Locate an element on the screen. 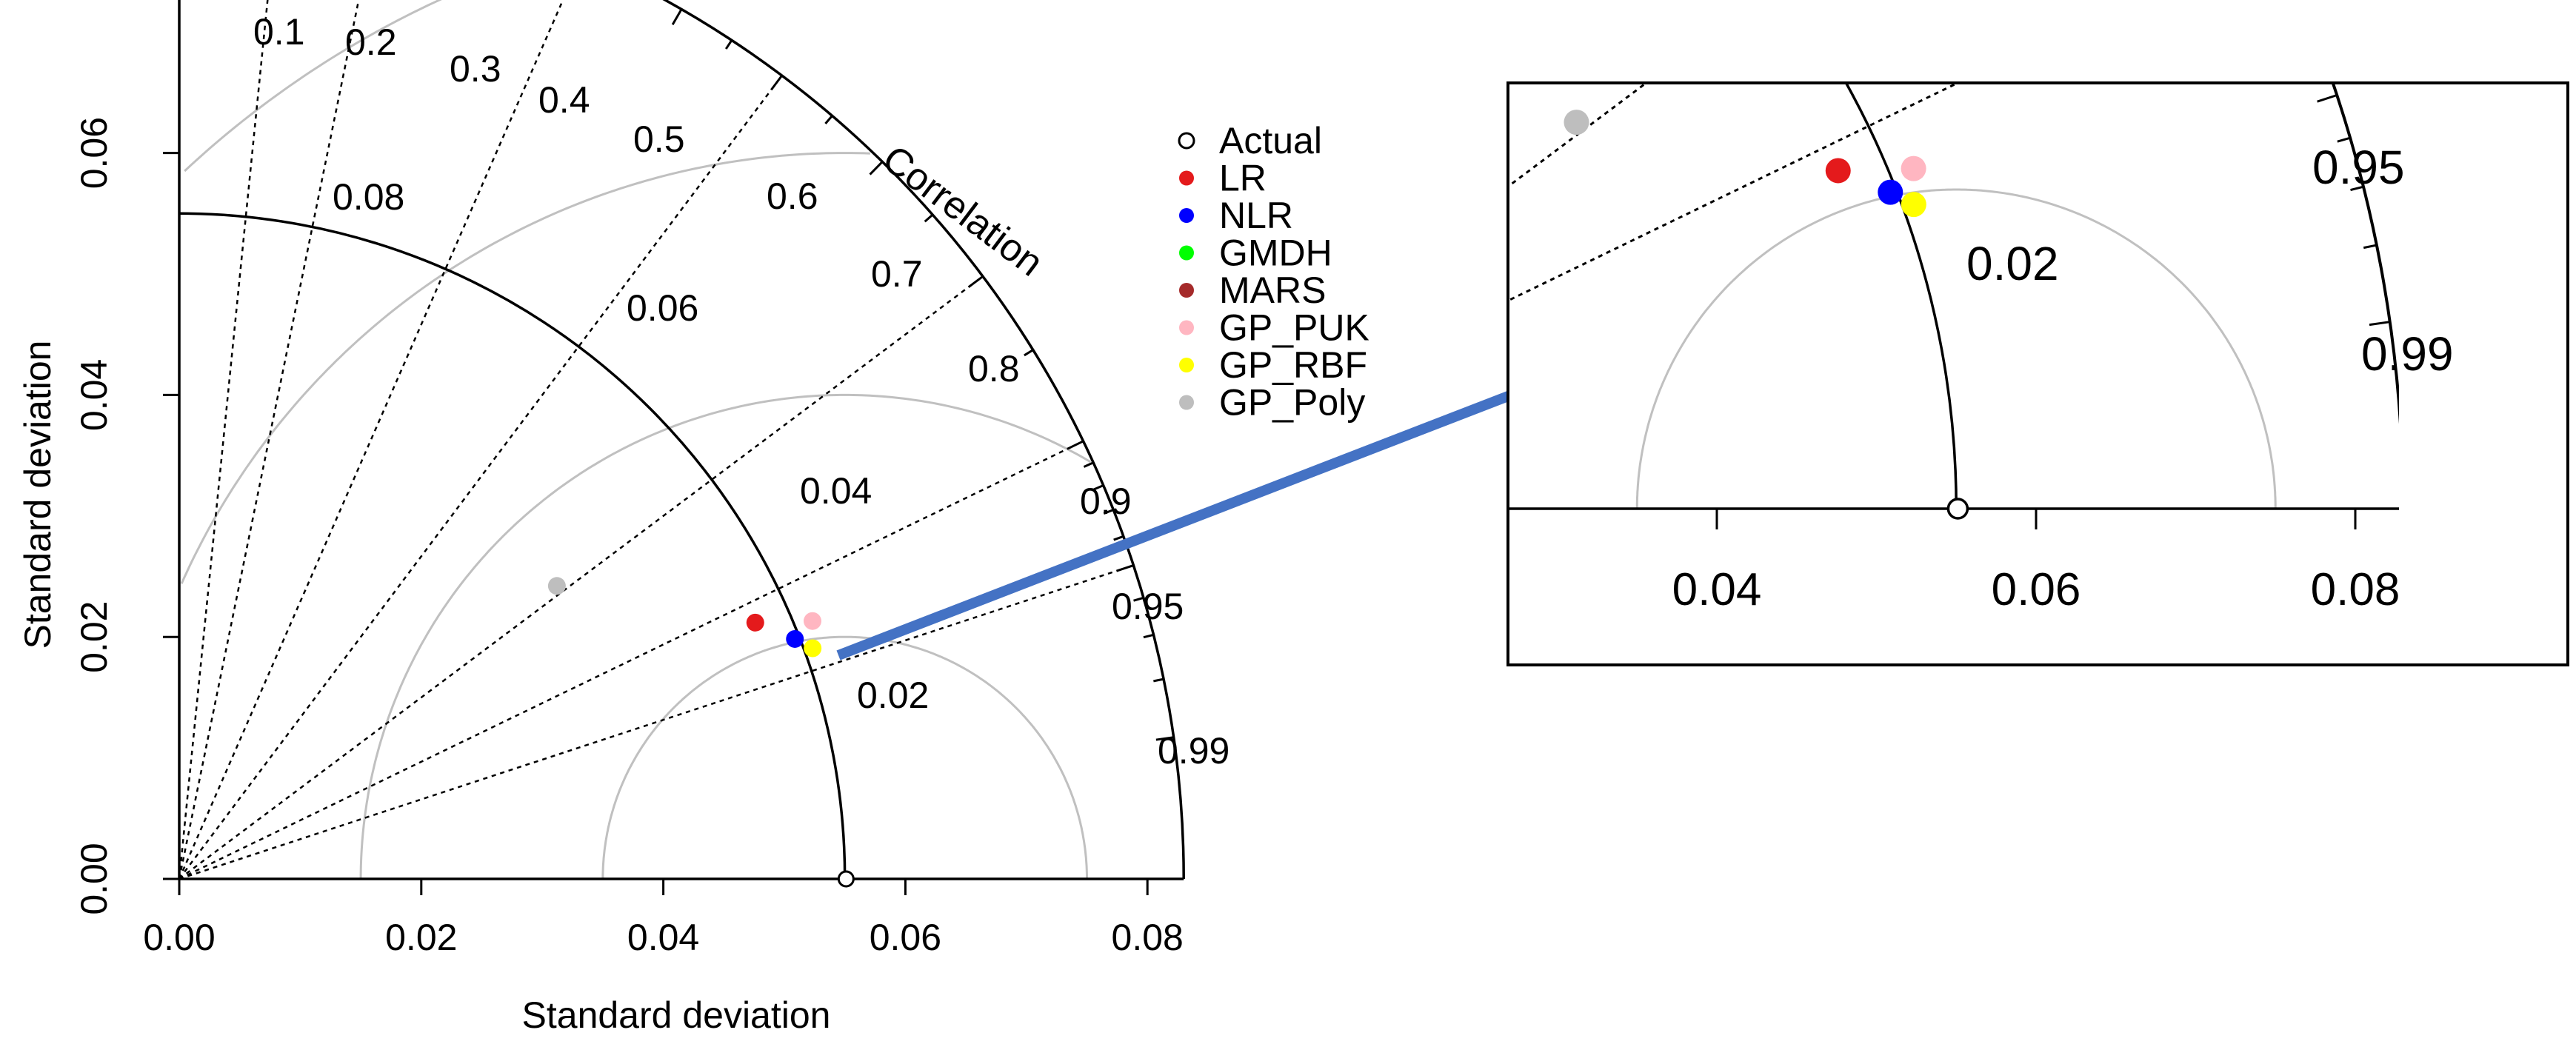 The height and width of the screenshot is (1047, 2576). inset-data-point-nlr is located at coordinates (1890, 192).